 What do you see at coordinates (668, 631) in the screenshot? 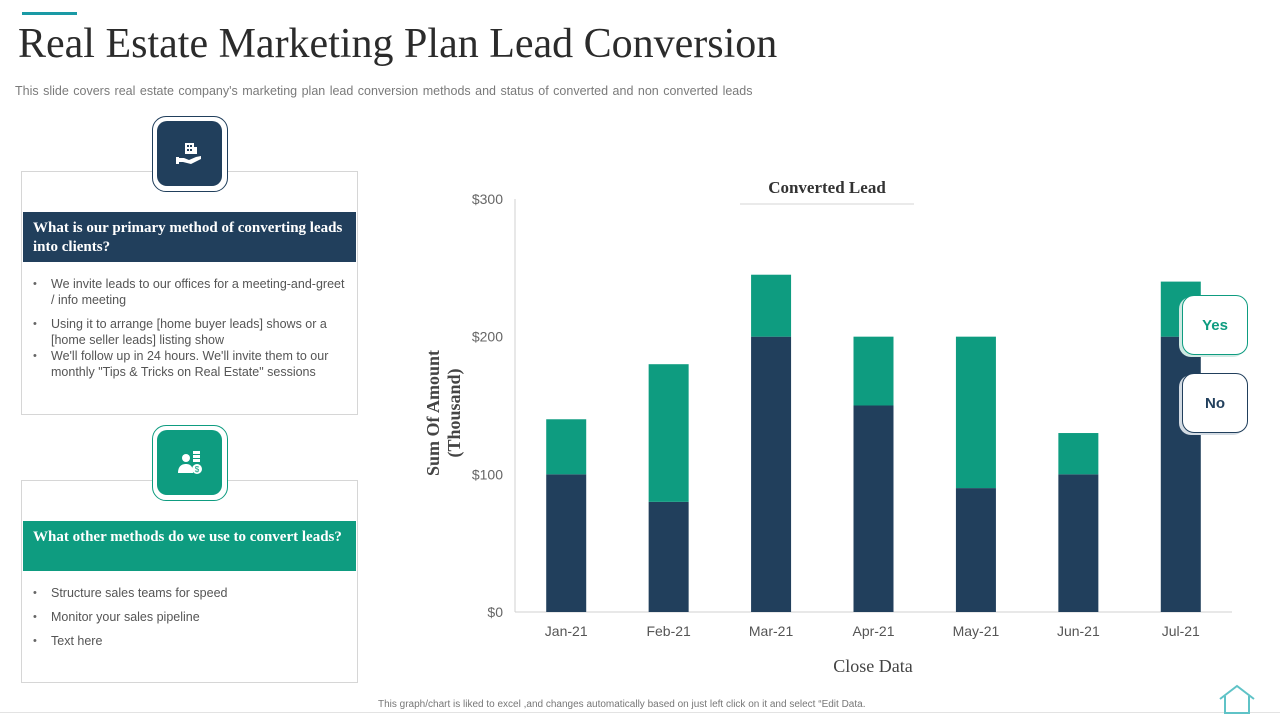
I see `x-tick-label: Feb-21` at bounding box center [668, 631].